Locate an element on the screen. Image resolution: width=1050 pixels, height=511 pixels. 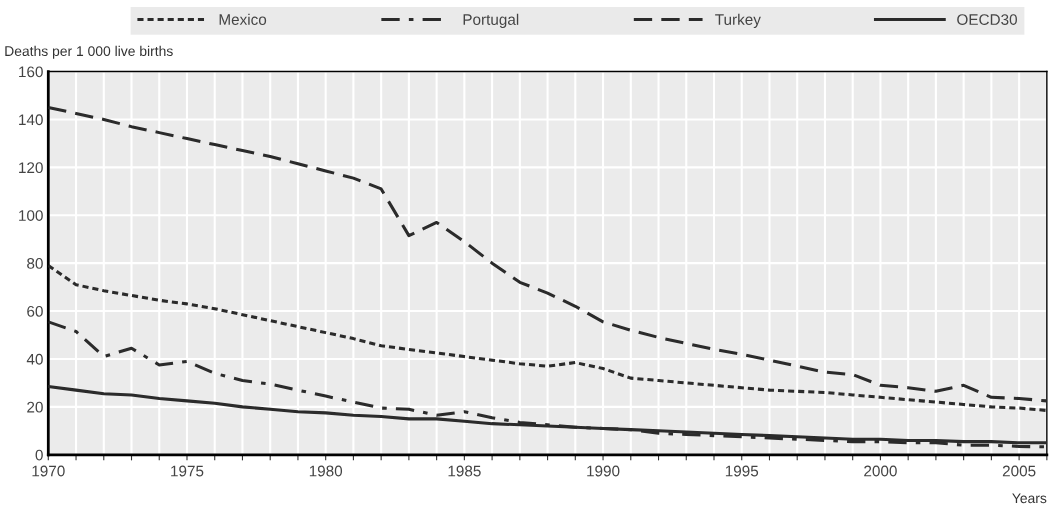
y-tick-label: 60 is located at coordinates (35, 311).